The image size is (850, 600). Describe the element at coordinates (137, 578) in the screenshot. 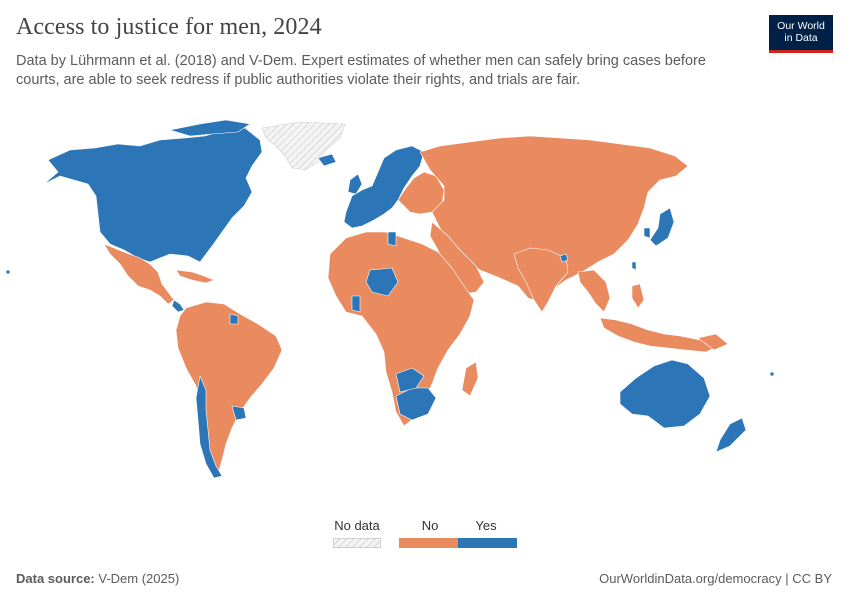

I see `data-source-value: V-Dem (2025)` at that location.